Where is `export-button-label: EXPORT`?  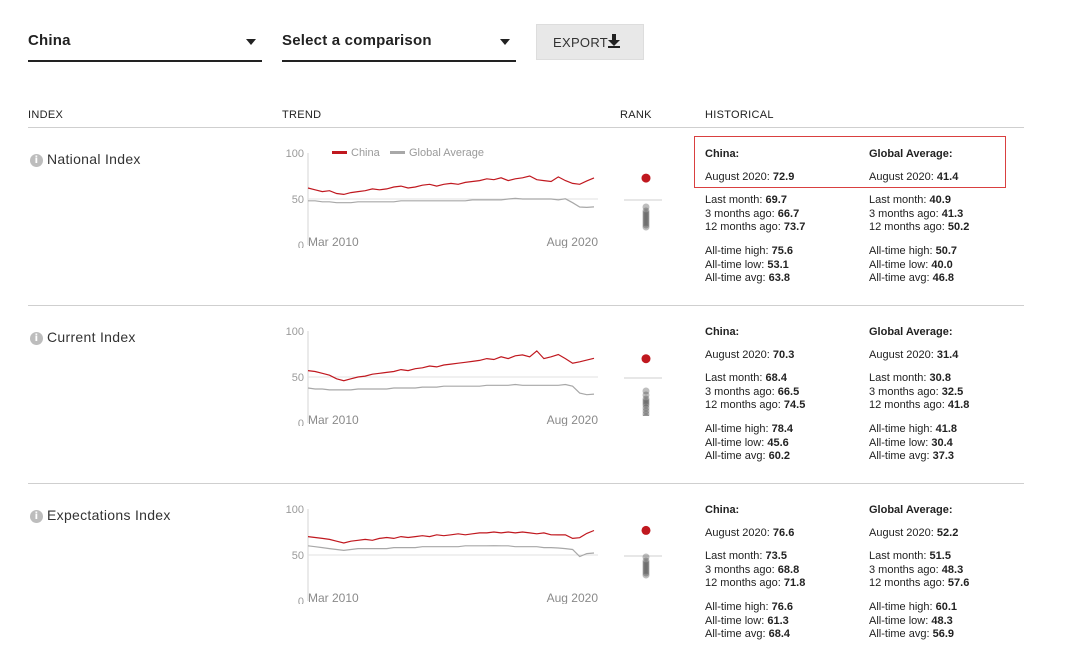 export-button-label: EXPORT is located at coordinates (581, 42).